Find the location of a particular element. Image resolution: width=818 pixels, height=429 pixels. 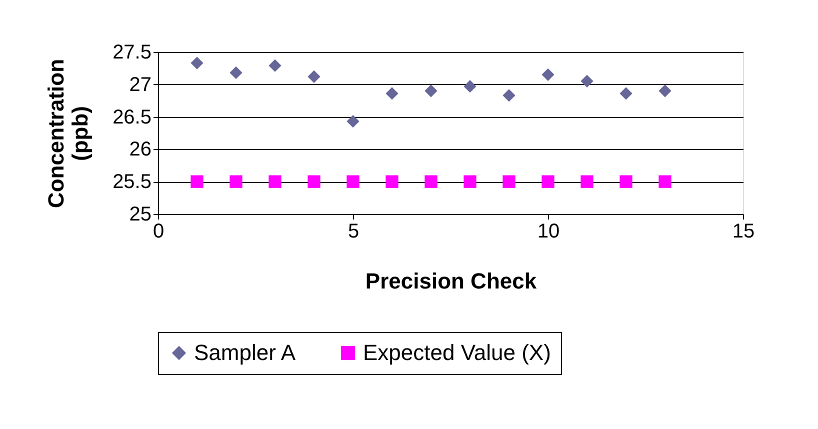

x-tick-label: 5 is located at coordinates (354, 231).